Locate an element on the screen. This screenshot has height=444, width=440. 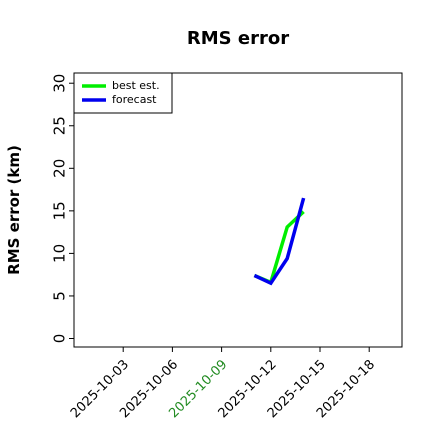
legend-box is located at coordinates (123, 93).